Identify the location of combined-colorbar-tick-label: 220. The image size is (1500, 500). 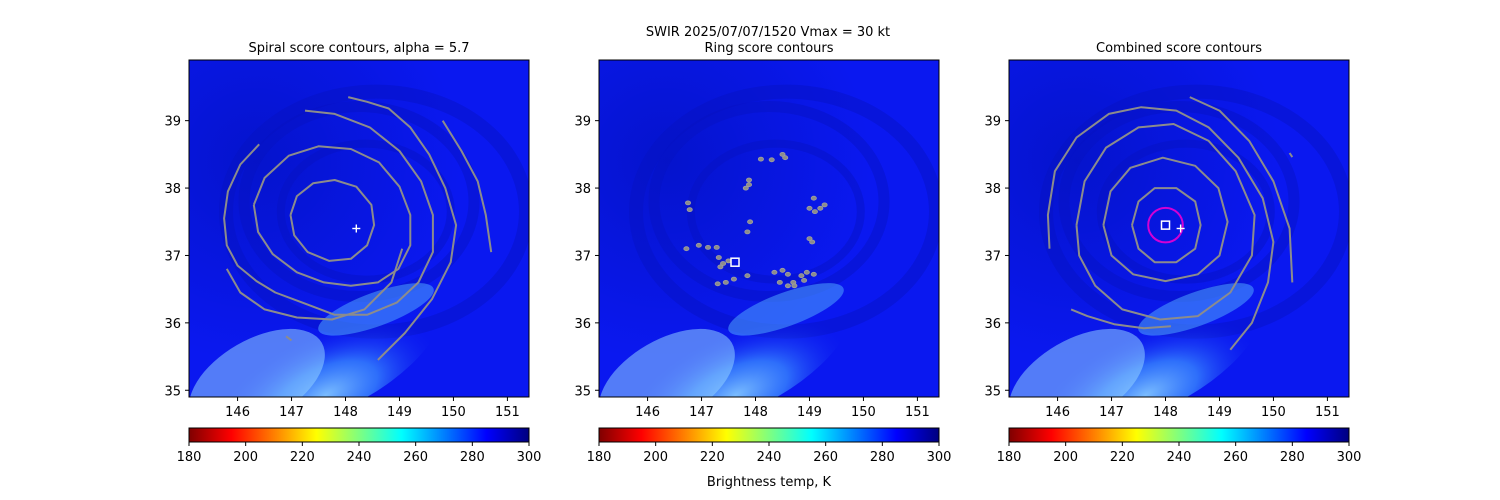
(1122, 457).